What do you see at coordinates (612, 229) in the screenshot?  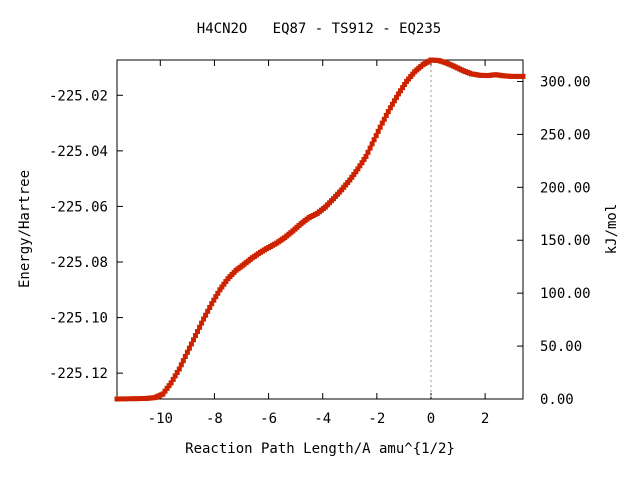 I see `y2-axis-label: kJ/mol` at bounding box center [612, 229].